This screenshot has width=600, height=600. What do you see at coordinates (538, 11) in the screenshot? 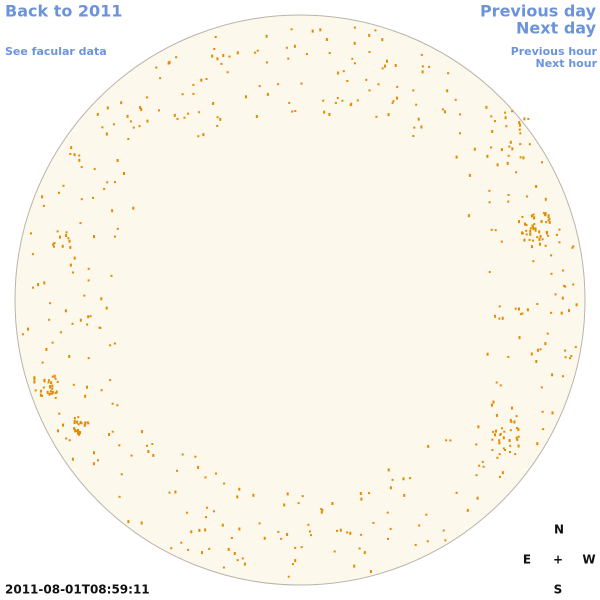
I see `previous-day-link: Previous day` at bounding box center [538, 11].